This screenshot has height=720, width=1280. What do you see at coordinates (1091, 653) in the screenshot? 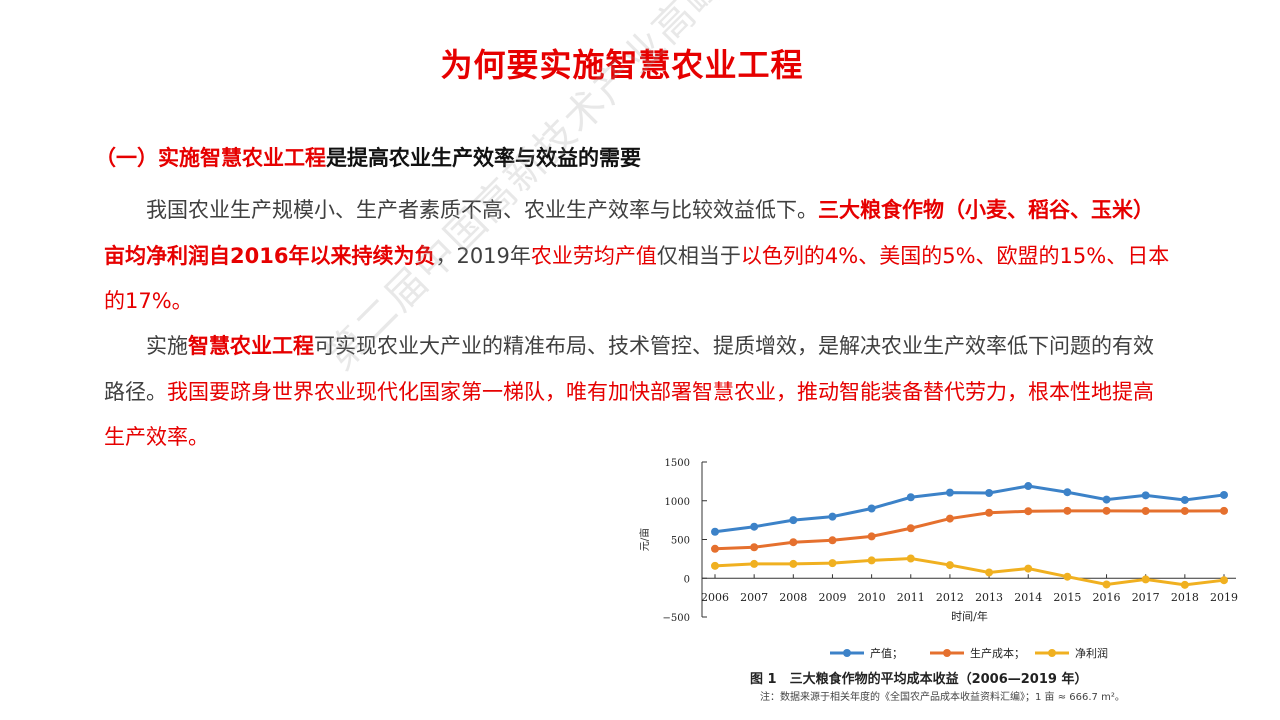
I see `legend-label: 净利润` at bounding box center [1091, 653].